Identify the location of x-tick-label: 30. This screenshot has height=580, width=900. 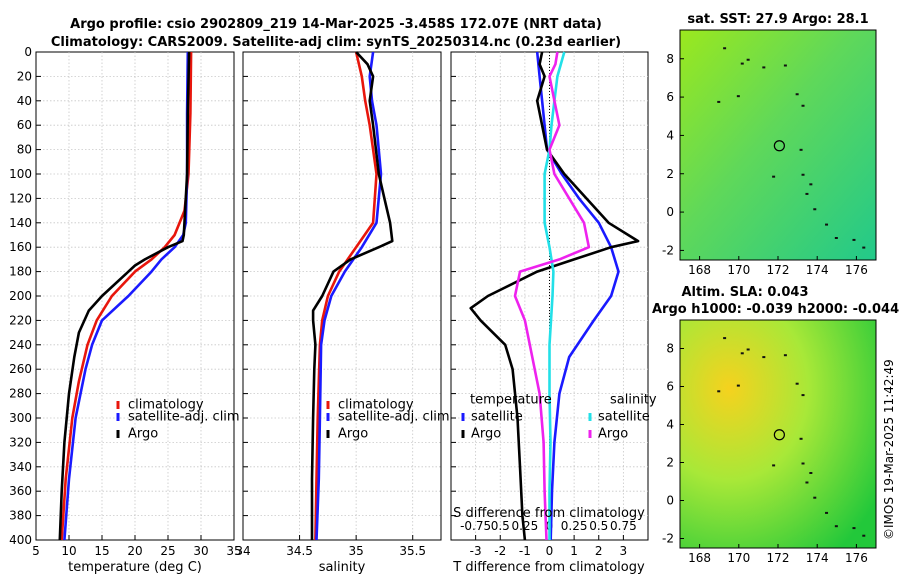
(200, 551).